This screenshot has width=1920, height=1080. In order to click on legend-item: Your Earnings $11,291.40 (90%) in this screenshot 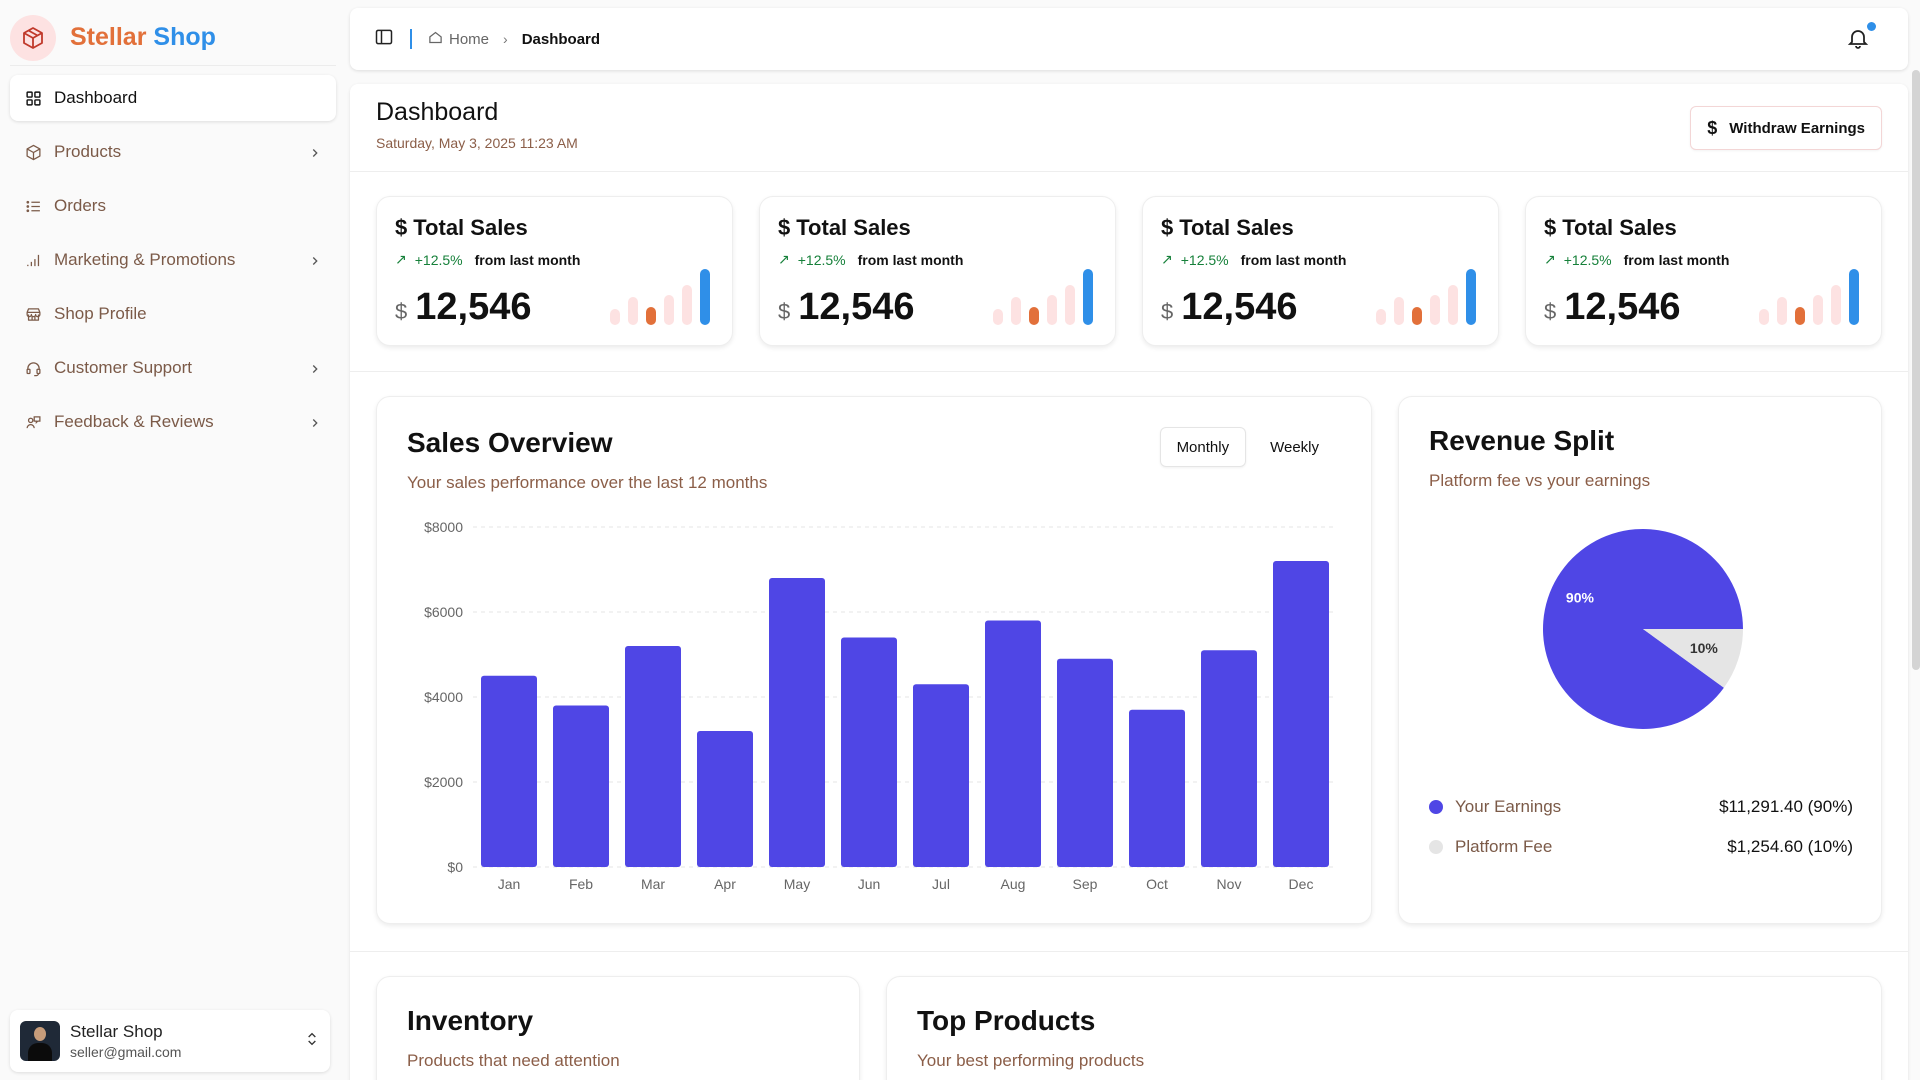, I will do `click(1641, 807)`.